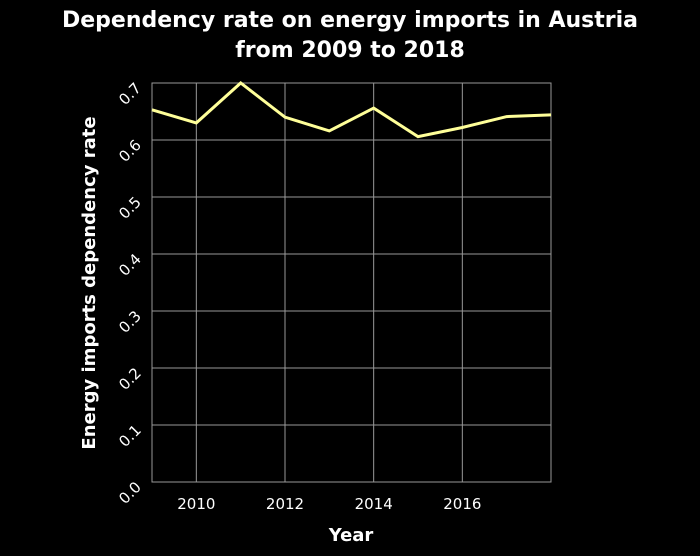 The width and height of the screenshot is (700, 556). What do you see at coordinates (130, 94) in the screenshot?
I see `y-tick-label-7: 0.7` at bounding box center [130, 94].